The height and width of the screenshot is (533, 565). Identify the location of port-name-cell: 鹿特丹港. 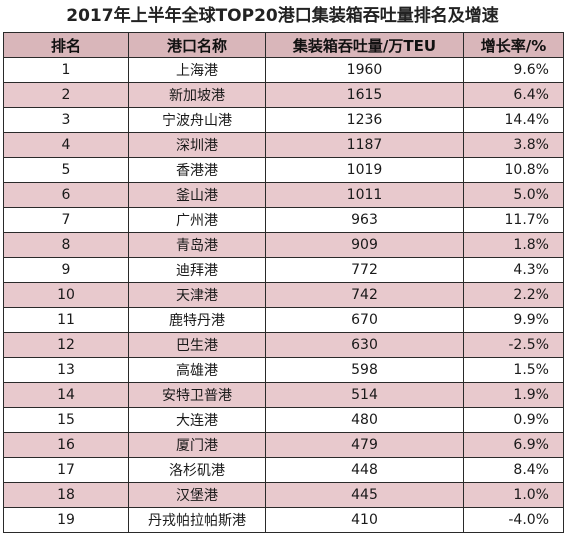
(197, 320).